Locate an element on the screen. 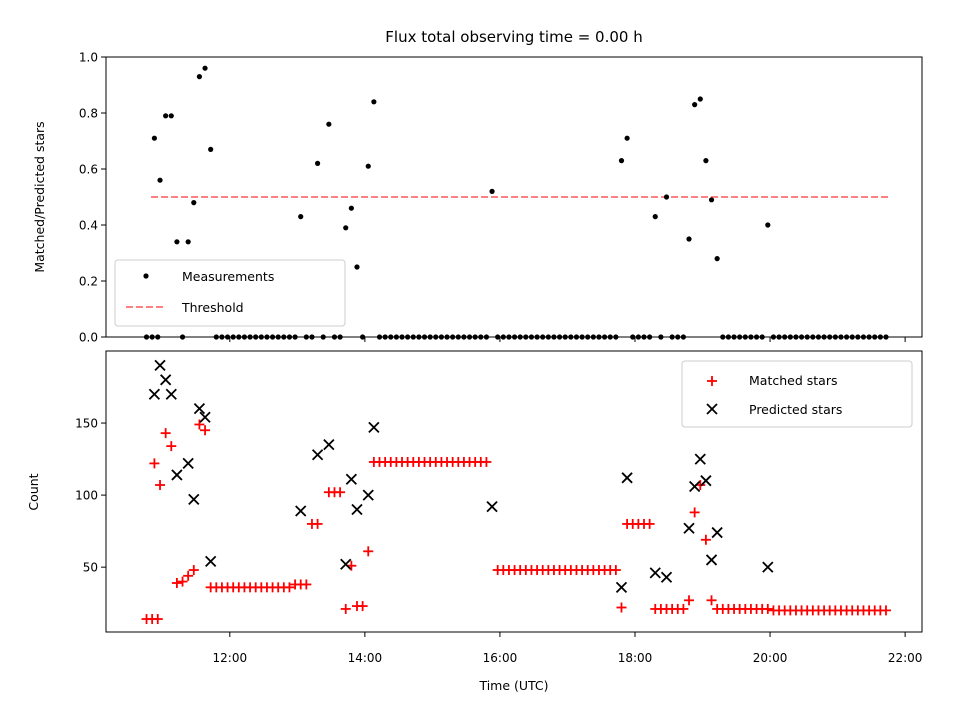 Image resolution: width=960 pixels, height=720 pixels. top-legend-box is located at coordinates (230, 293).